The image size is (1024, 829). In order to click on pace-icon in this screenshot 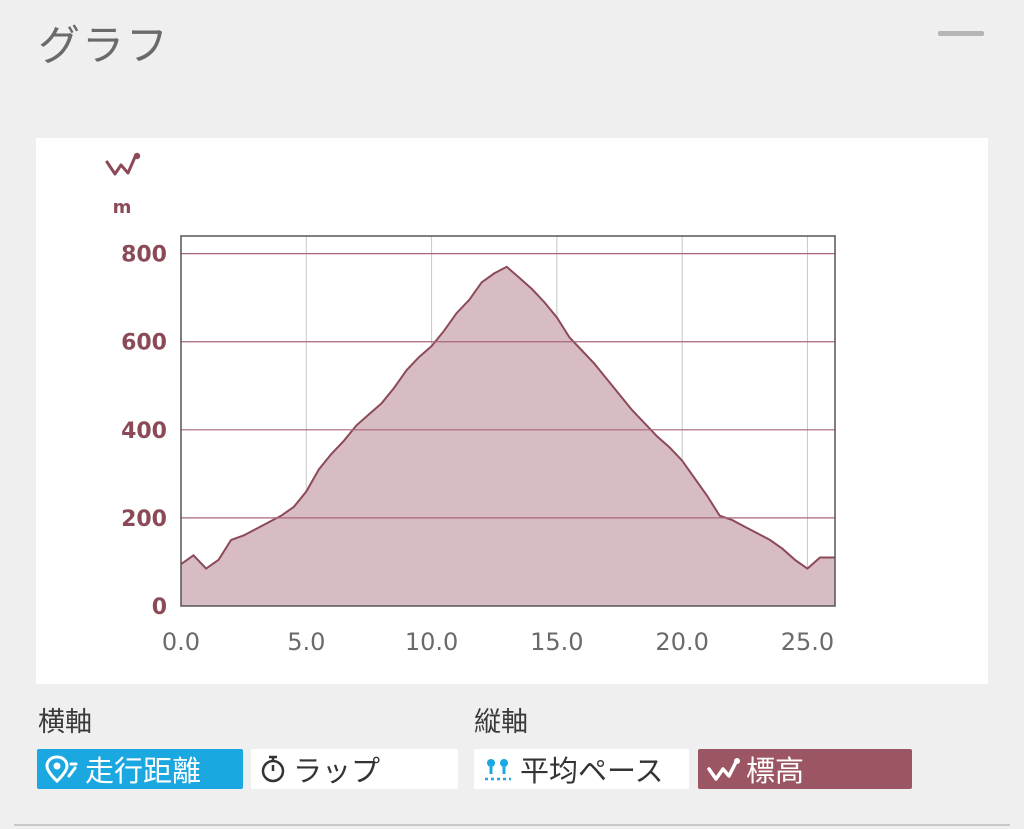, I will do `click(498, 769)`.